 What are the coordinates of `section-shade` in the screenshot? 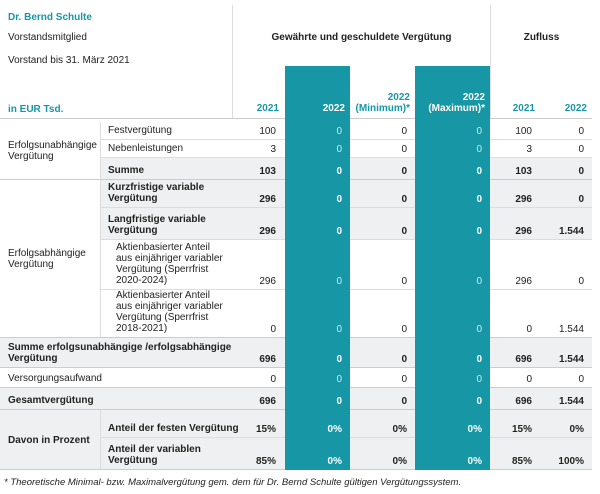 It's located at (50, 439).